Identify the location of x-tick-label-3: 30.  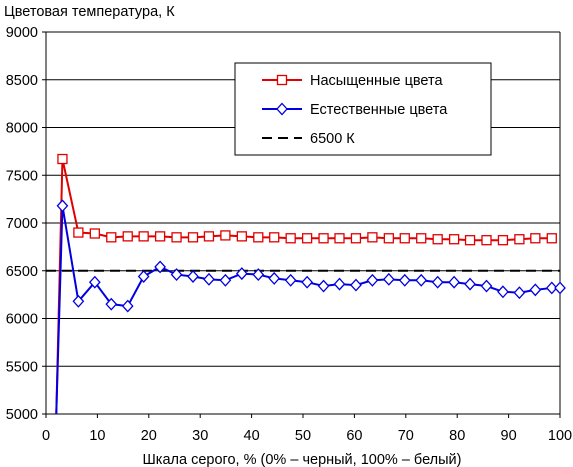
(200, 436).